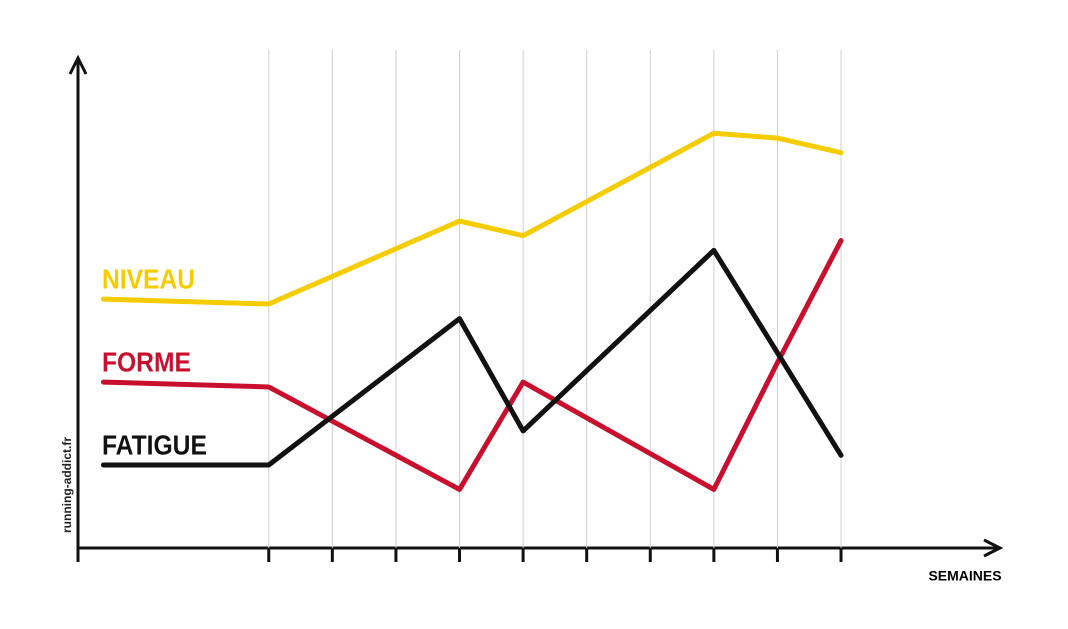 The width and height of the screenshot is (1068, 629). I want to click on x-axis-label: SEMAINES, so click(964, 576).